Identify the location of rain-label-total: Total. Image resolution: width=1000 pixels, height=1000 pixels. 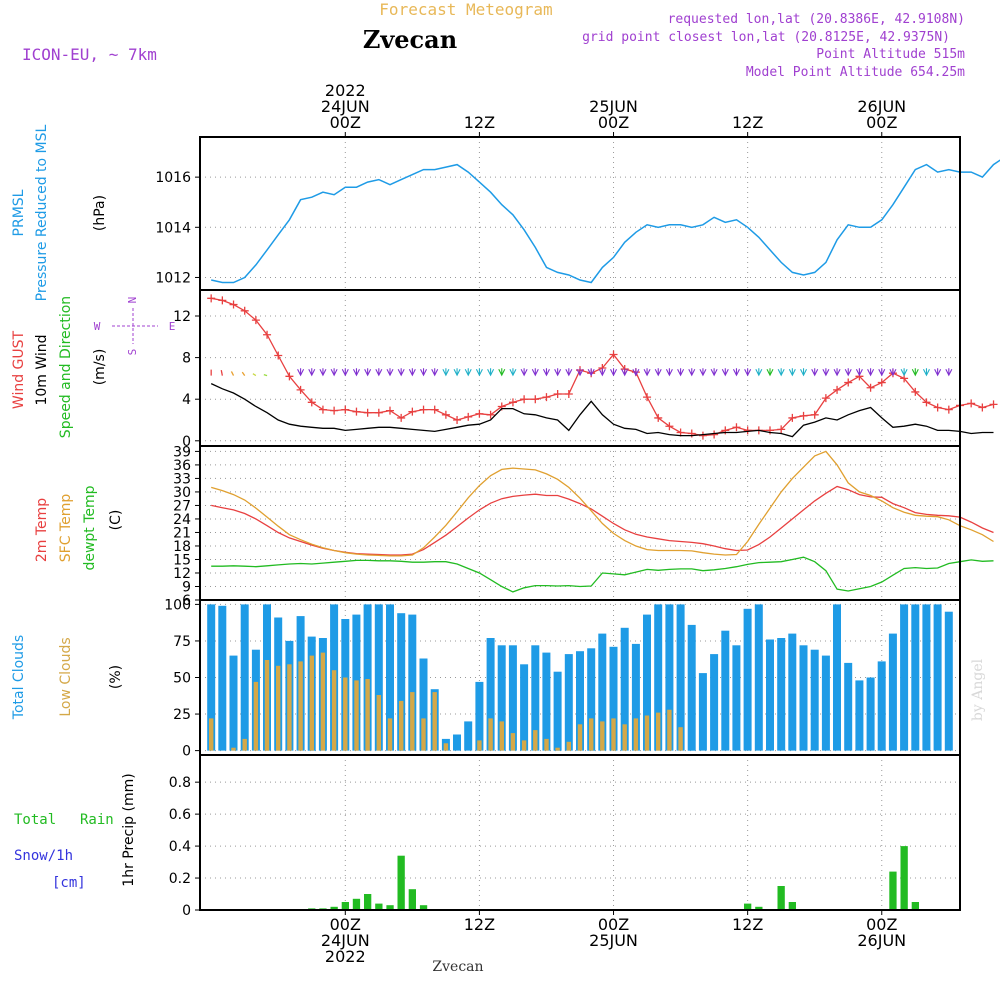
(35, 820).